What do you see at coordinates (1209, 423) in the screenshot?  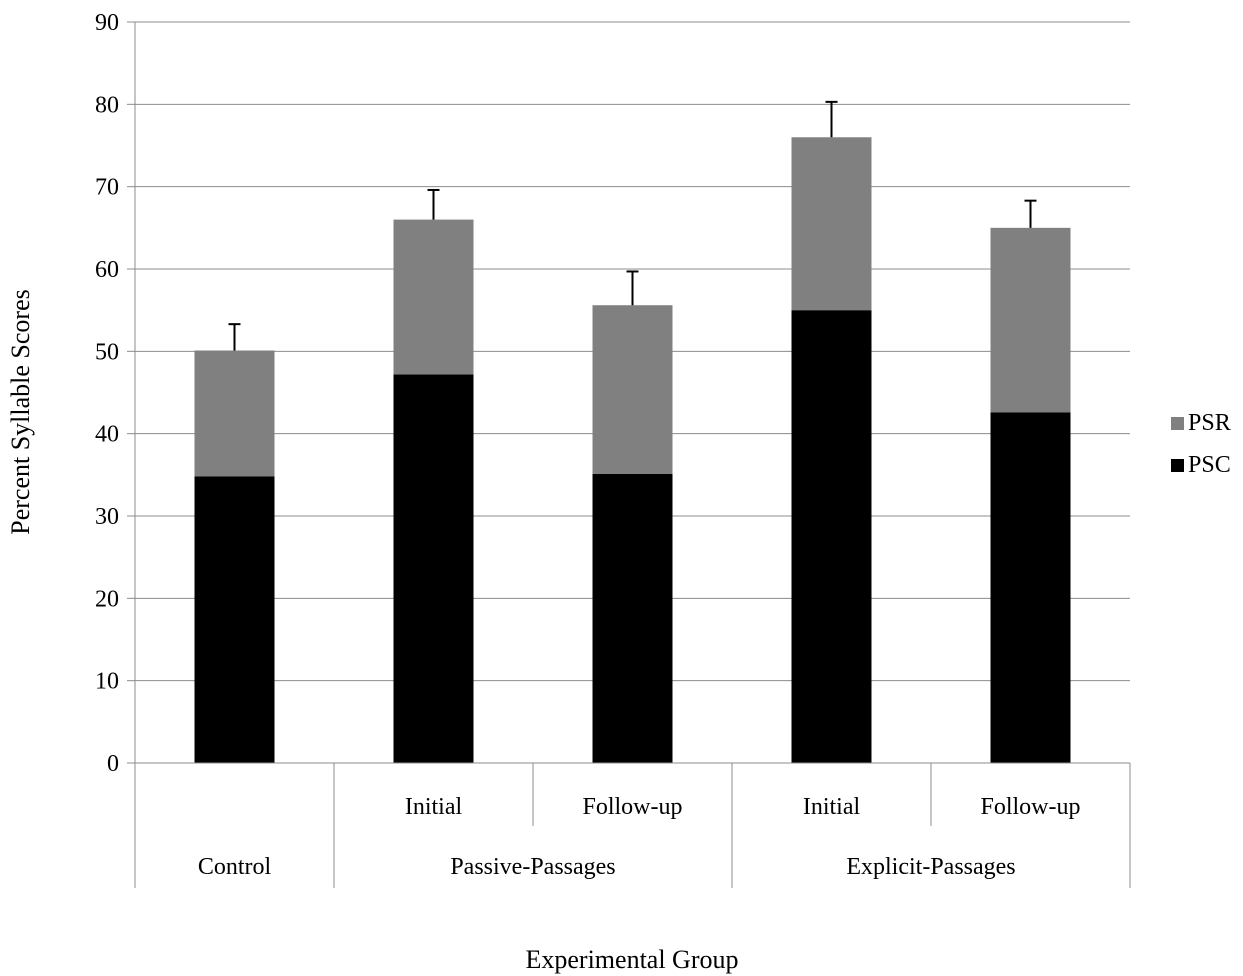 I see `legend-label: PSR` at bounding box center [1209, 423].